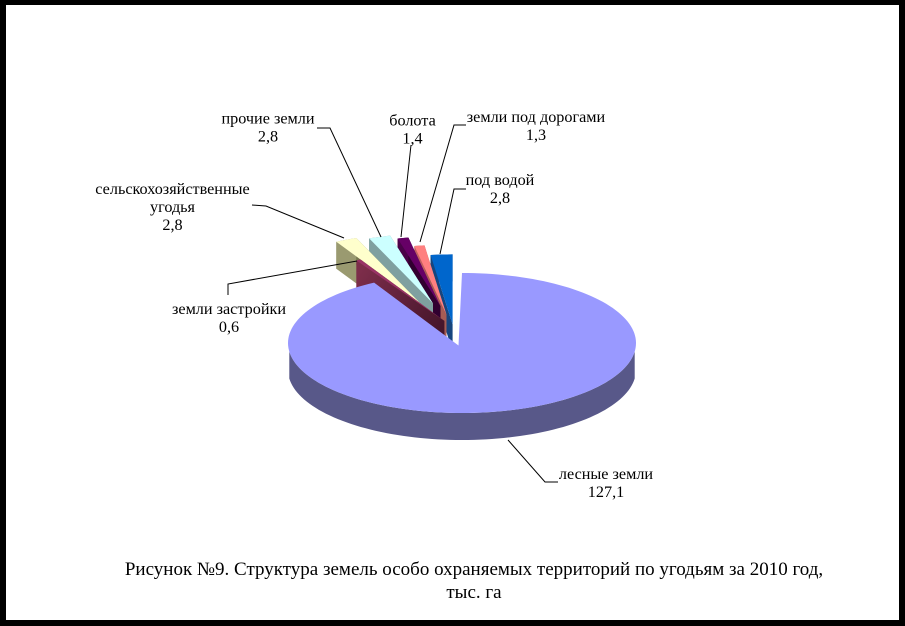 The image size is (905, 626). What do you see at coordinates (606, 474) in the screenshot?
I see `svg-text: лесные земли` at bounding box center [606, 474].